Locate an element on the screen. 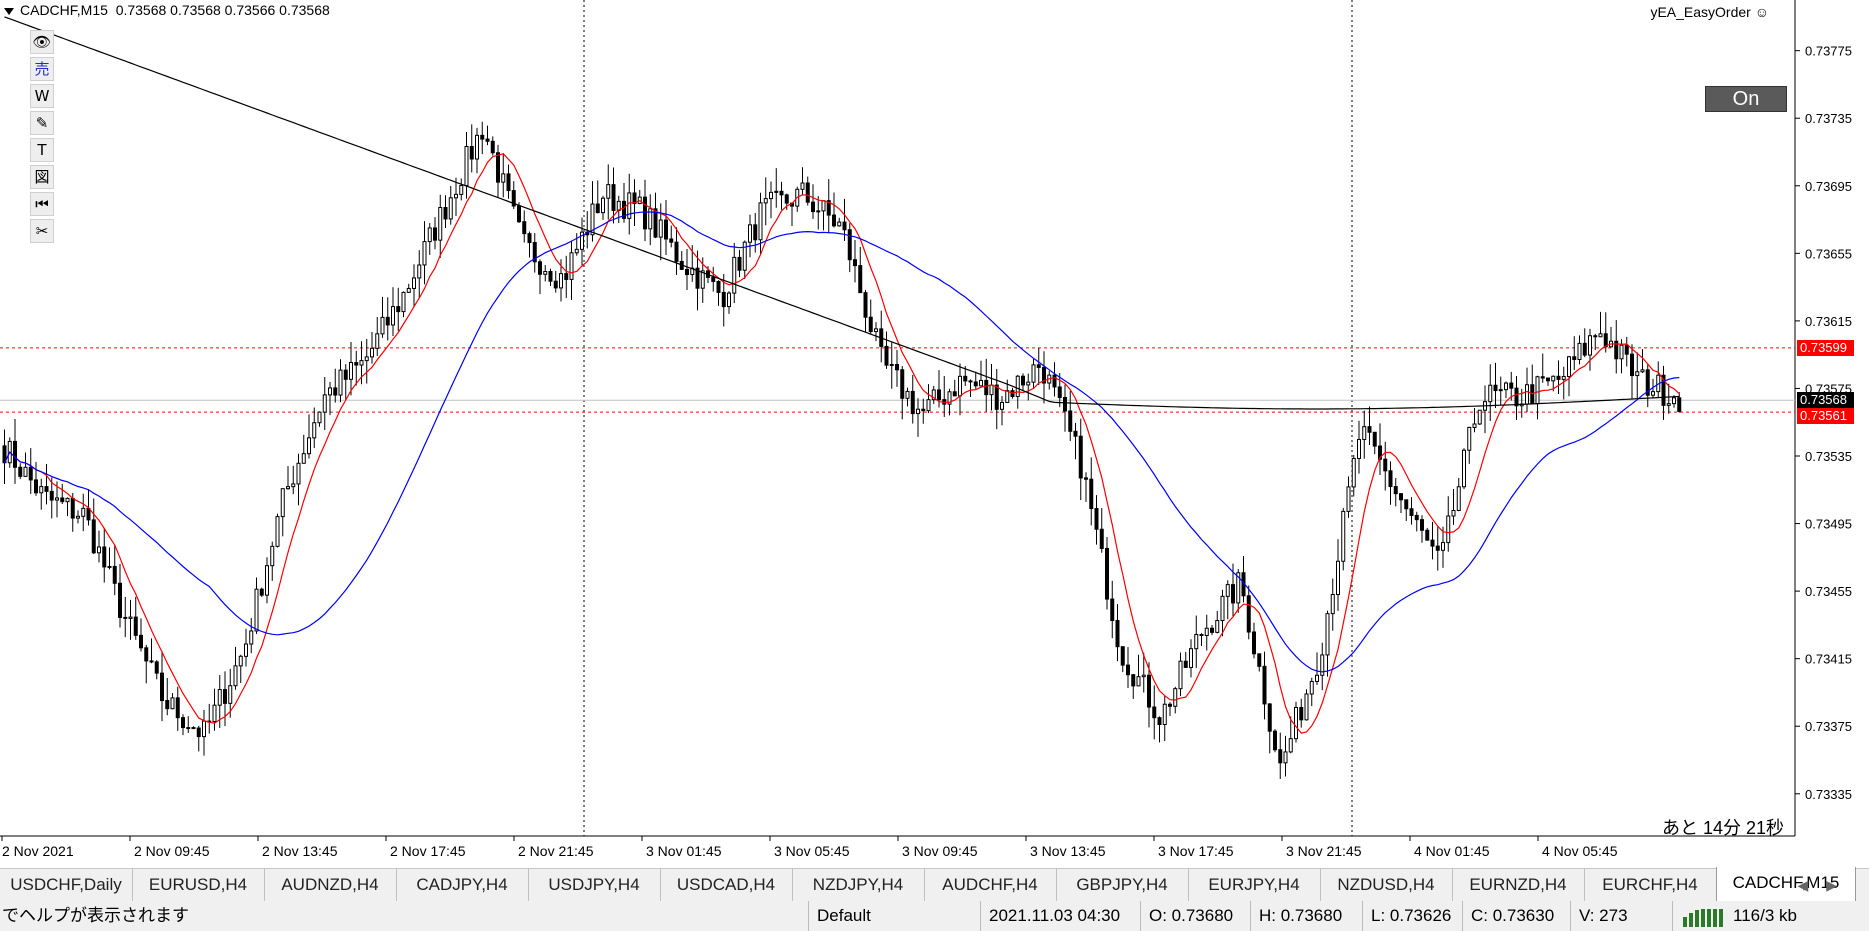 This screenshot has width=1869, height=931. x-tick-label: 3 Nov 01:45 is located at coordinates (684, 851).